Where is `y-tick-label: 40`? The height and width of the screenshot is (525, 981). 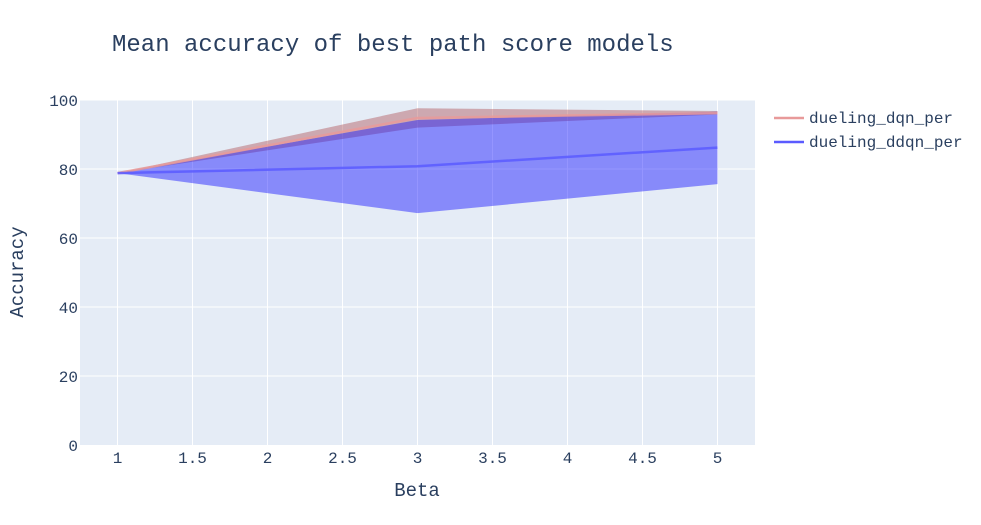 y-tick-label: 40 is located at coordinates (68, 309).